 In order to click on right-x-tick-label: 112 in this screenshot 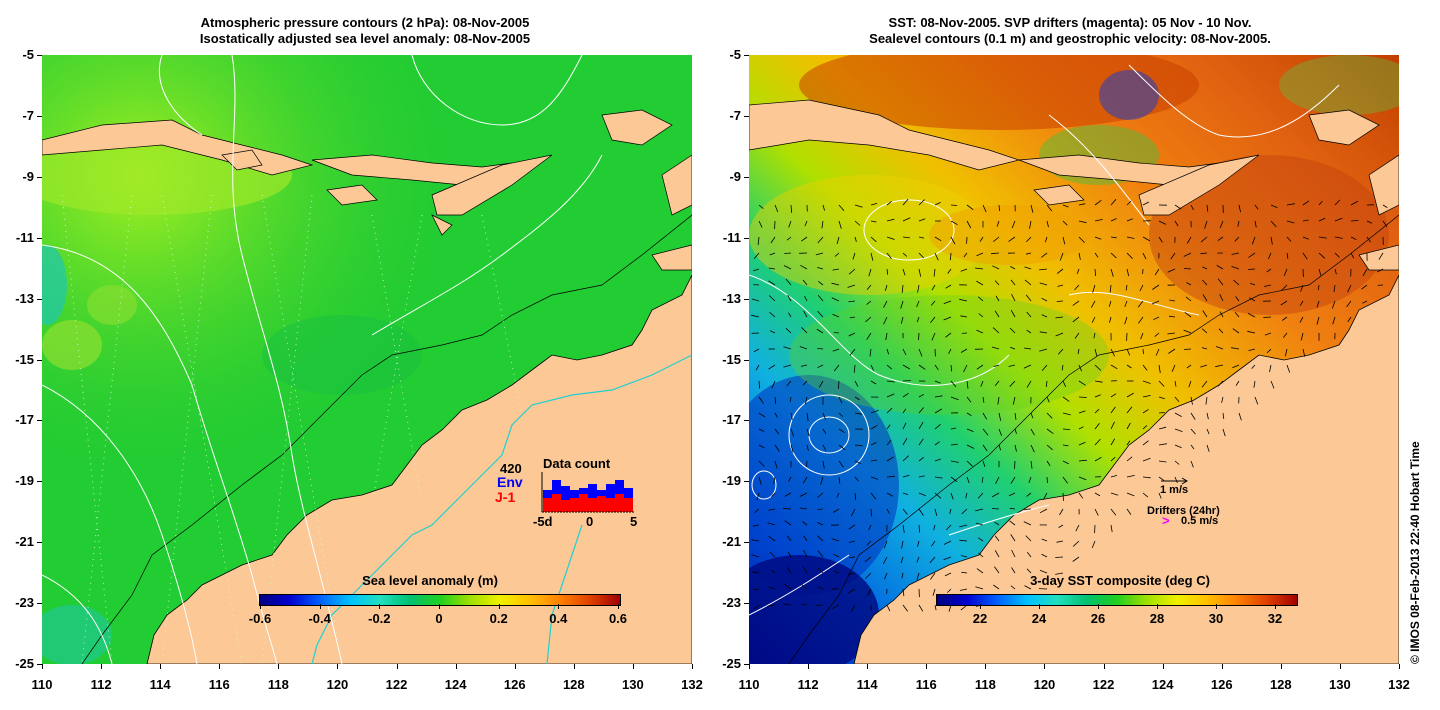, I will do `click(808, 684)`.